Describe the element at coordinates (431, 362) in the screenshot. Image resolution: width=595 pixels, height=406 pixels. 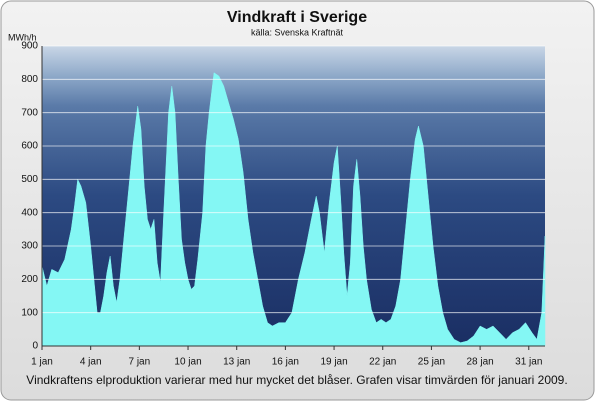
I see `x-tick-label: 25 jan` at that location.